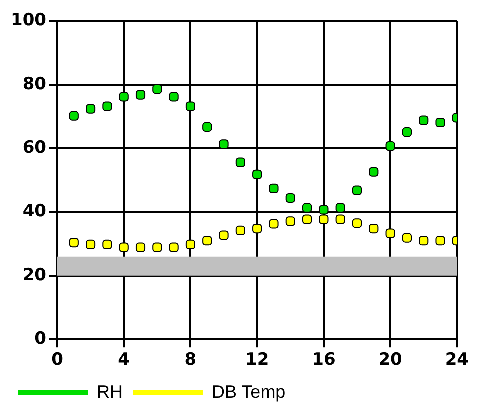 The width and height of the screenshot is (480, 420). What do you see at coordinates (110, 392) in the screenshot?
I see `legend-label: RH` at bounding box center [110, 392].